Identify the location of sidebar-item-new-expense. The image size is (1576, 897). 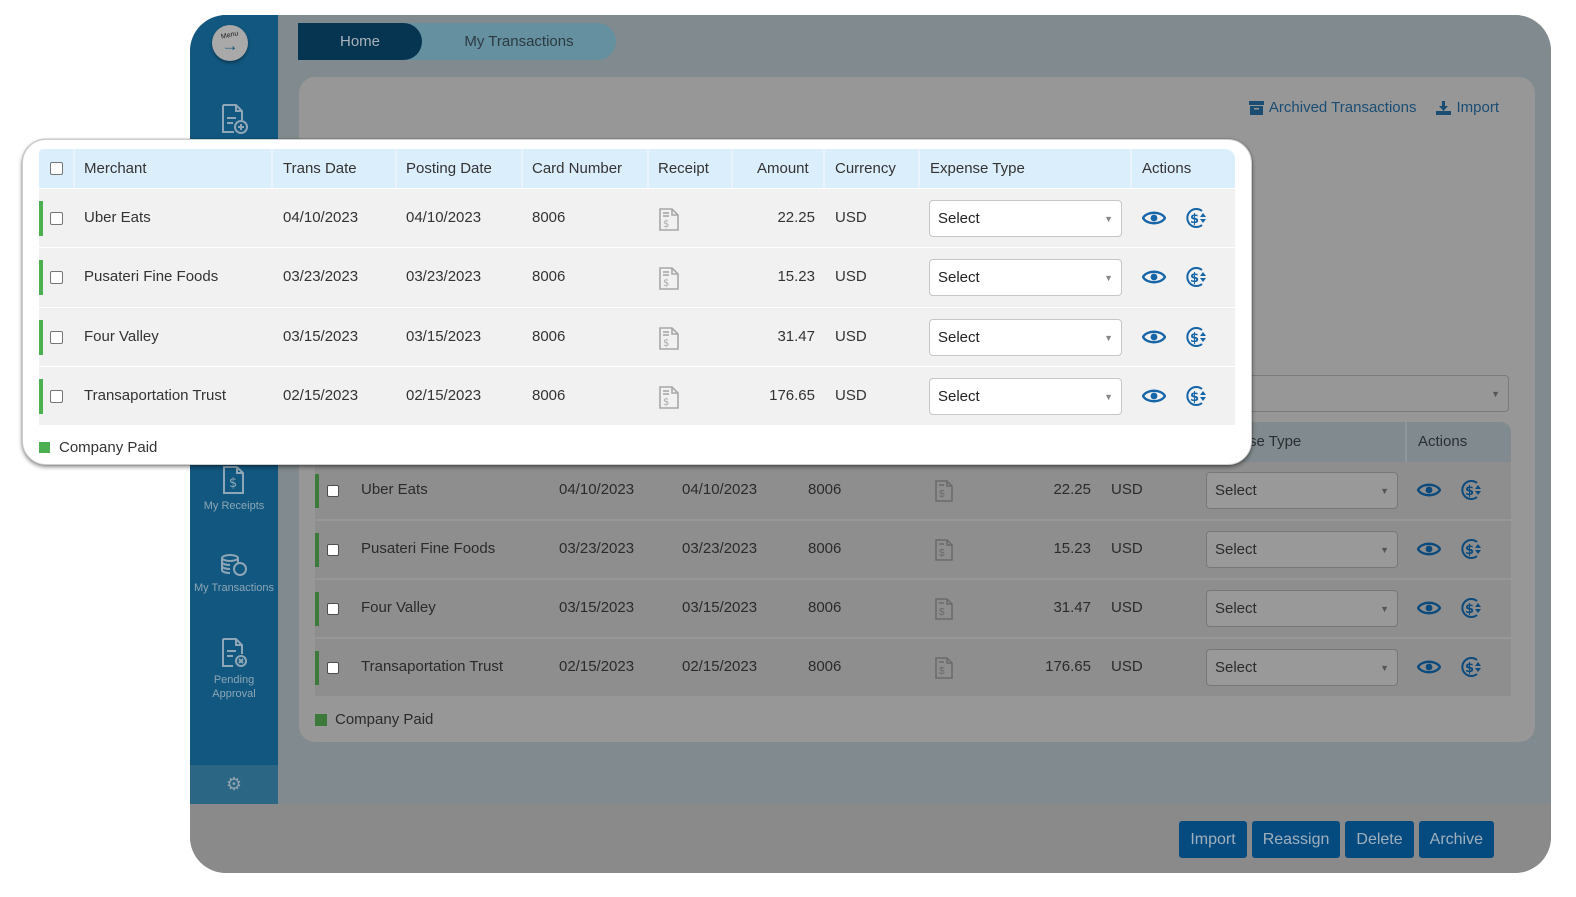
(234, 121).